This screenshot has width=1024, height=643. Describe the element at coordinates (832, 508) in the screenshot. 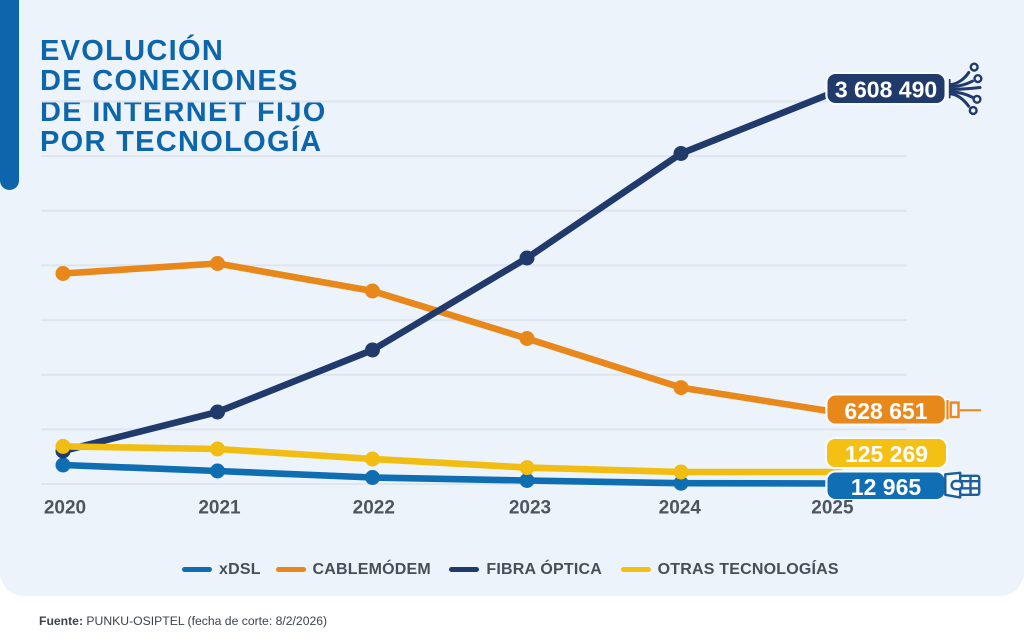

I see `svg-text: 2025` at that location.